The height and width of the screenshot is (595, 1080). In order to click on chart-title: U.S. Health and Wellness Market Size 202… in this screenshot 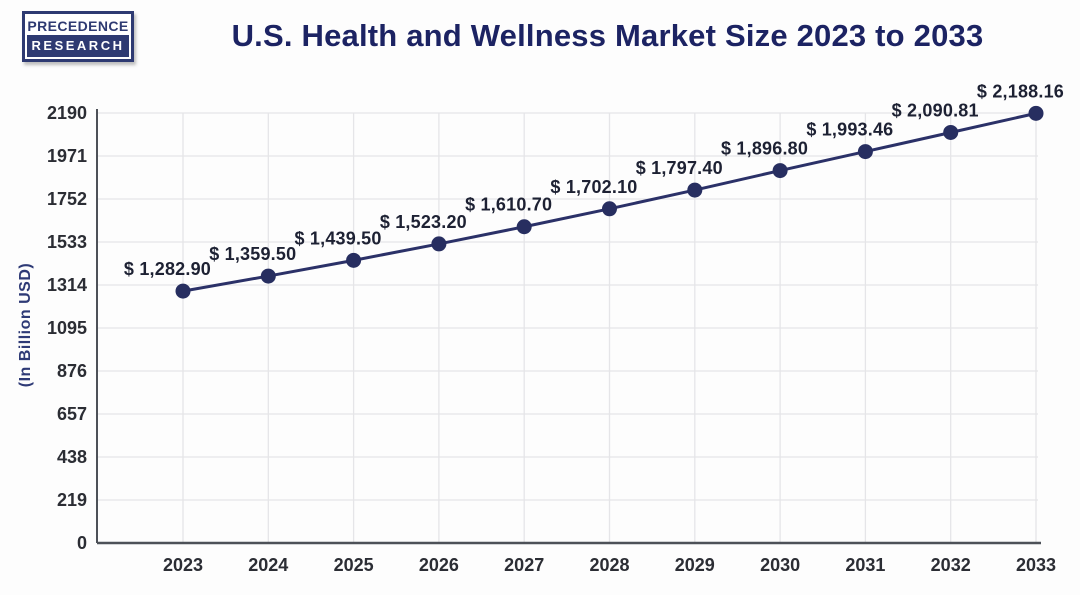, I will do `click(607, 35)`.